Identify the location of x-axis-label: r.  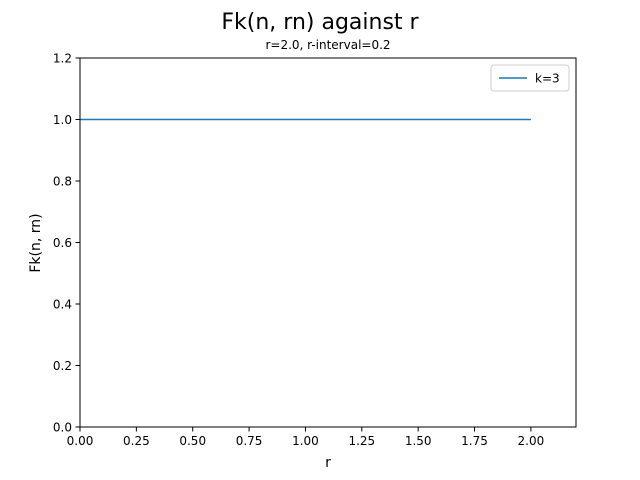
(328, 463).